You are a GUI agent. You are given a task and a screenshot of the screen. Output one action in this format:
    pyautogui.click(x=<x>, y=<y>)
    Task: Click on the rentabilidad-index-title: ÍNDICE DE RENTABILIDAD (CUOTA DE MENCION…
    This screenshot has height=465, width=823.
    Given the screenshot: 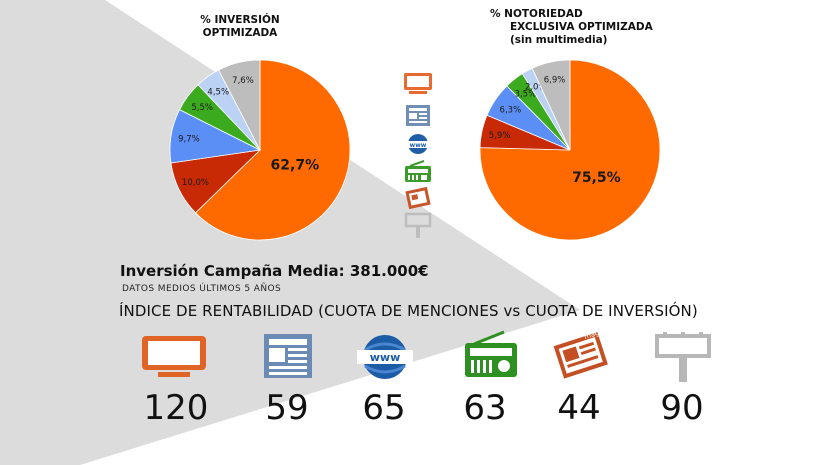 What is the action you would take?
    pyautogui.click(x=408, y=311)
    